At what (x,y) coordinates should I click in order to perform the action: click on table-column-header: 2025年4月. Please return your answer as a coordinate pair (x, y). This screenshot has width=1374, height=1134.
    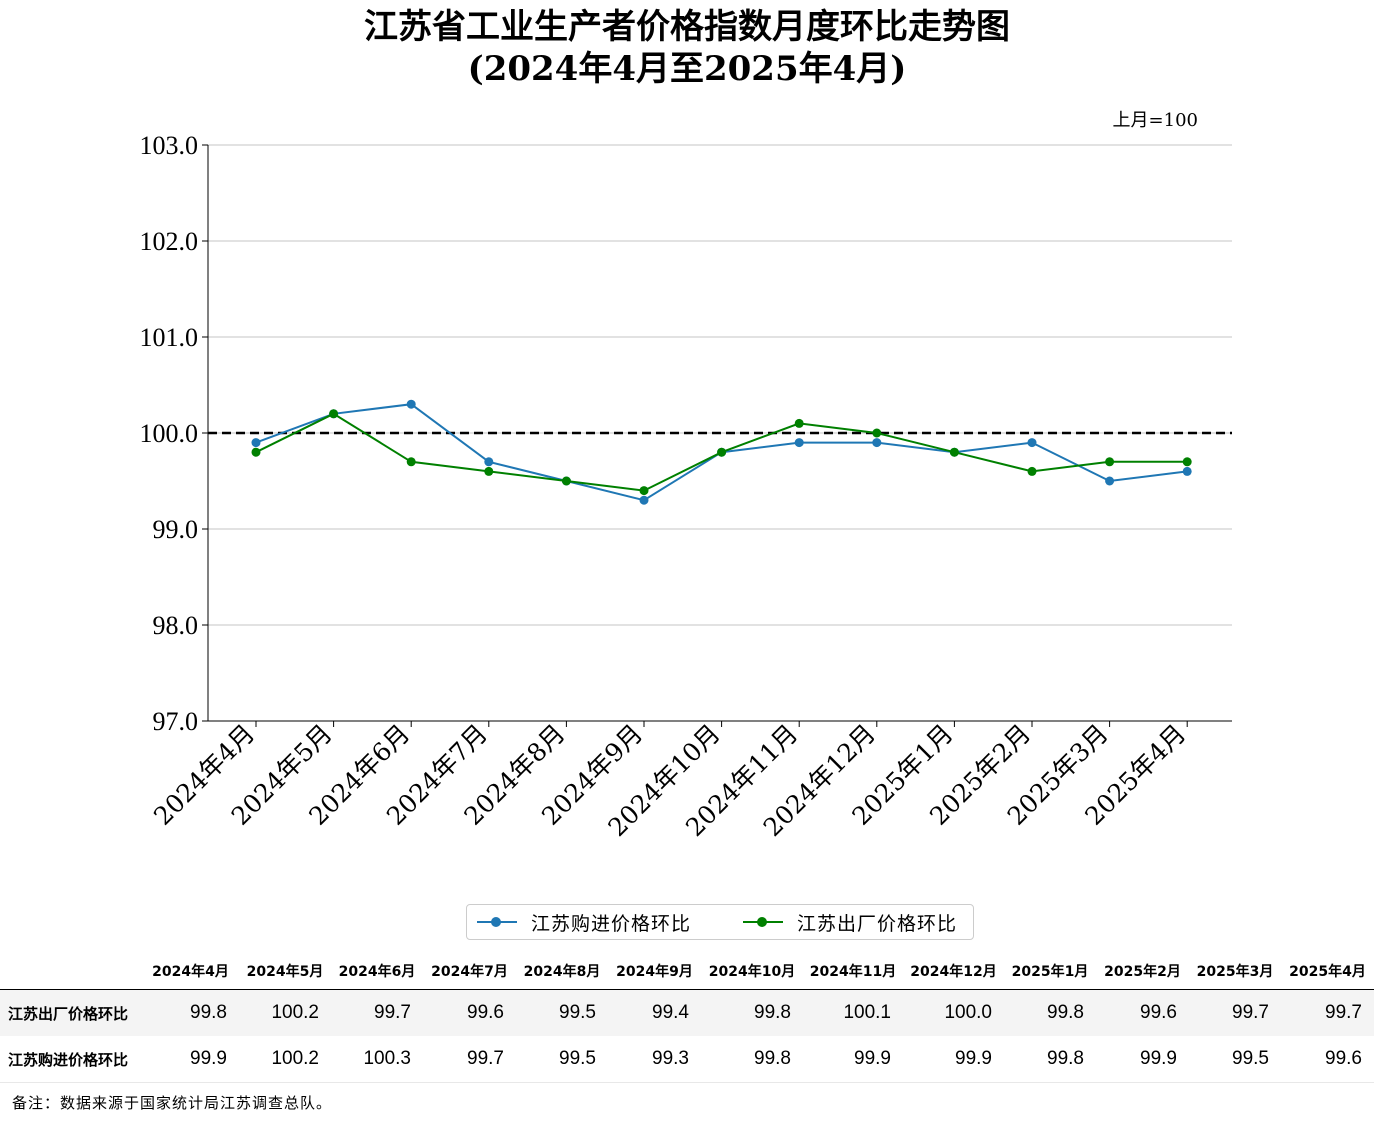
    Looking at the image, I should click on (1327, 971).